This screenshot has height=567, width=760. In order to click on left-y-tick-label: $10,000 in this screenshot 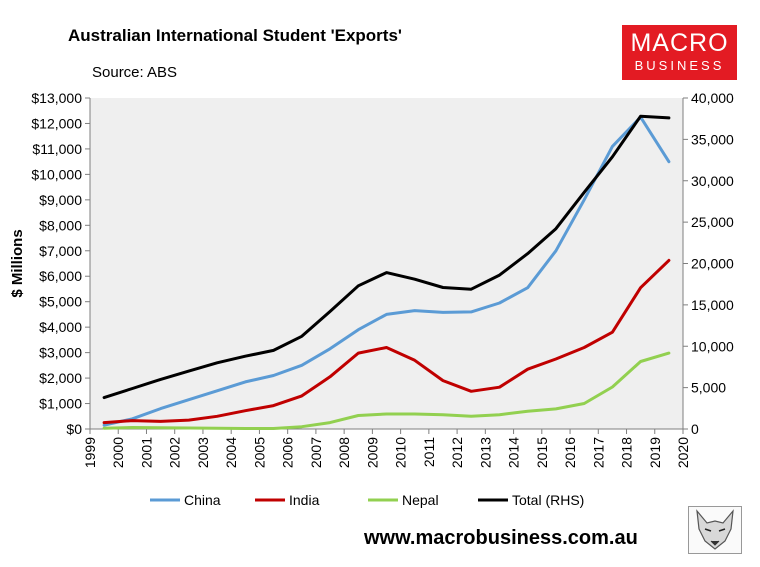, I will do `click(56, 174)`.